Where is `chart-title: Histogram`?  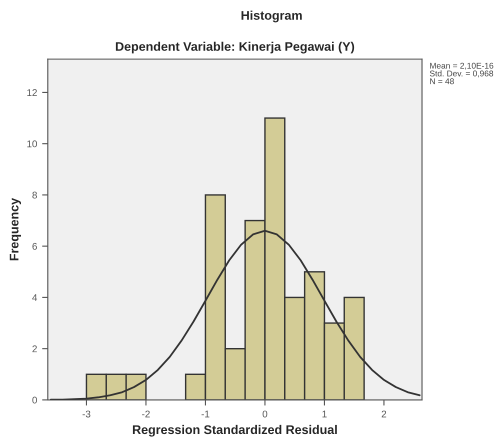 chart-title: Histogram is located at coordinates (272, 16).